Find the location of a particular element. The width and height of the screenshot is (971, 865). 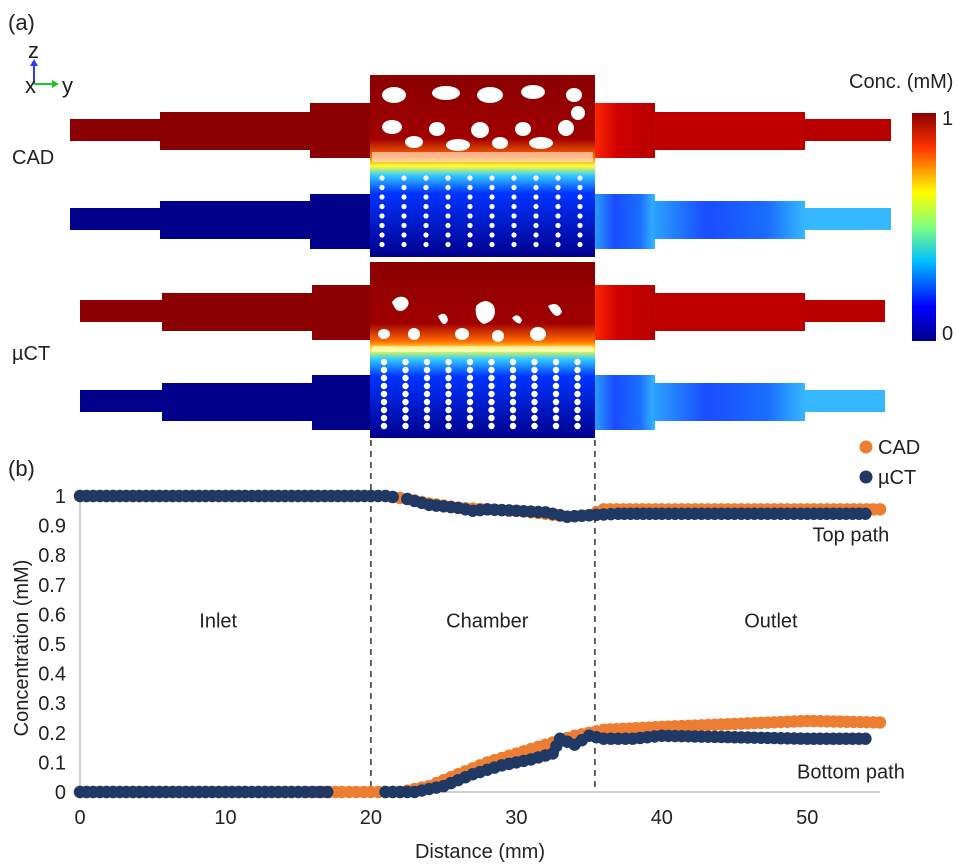

z-axis-label: z is located at coordinates (33, 50).